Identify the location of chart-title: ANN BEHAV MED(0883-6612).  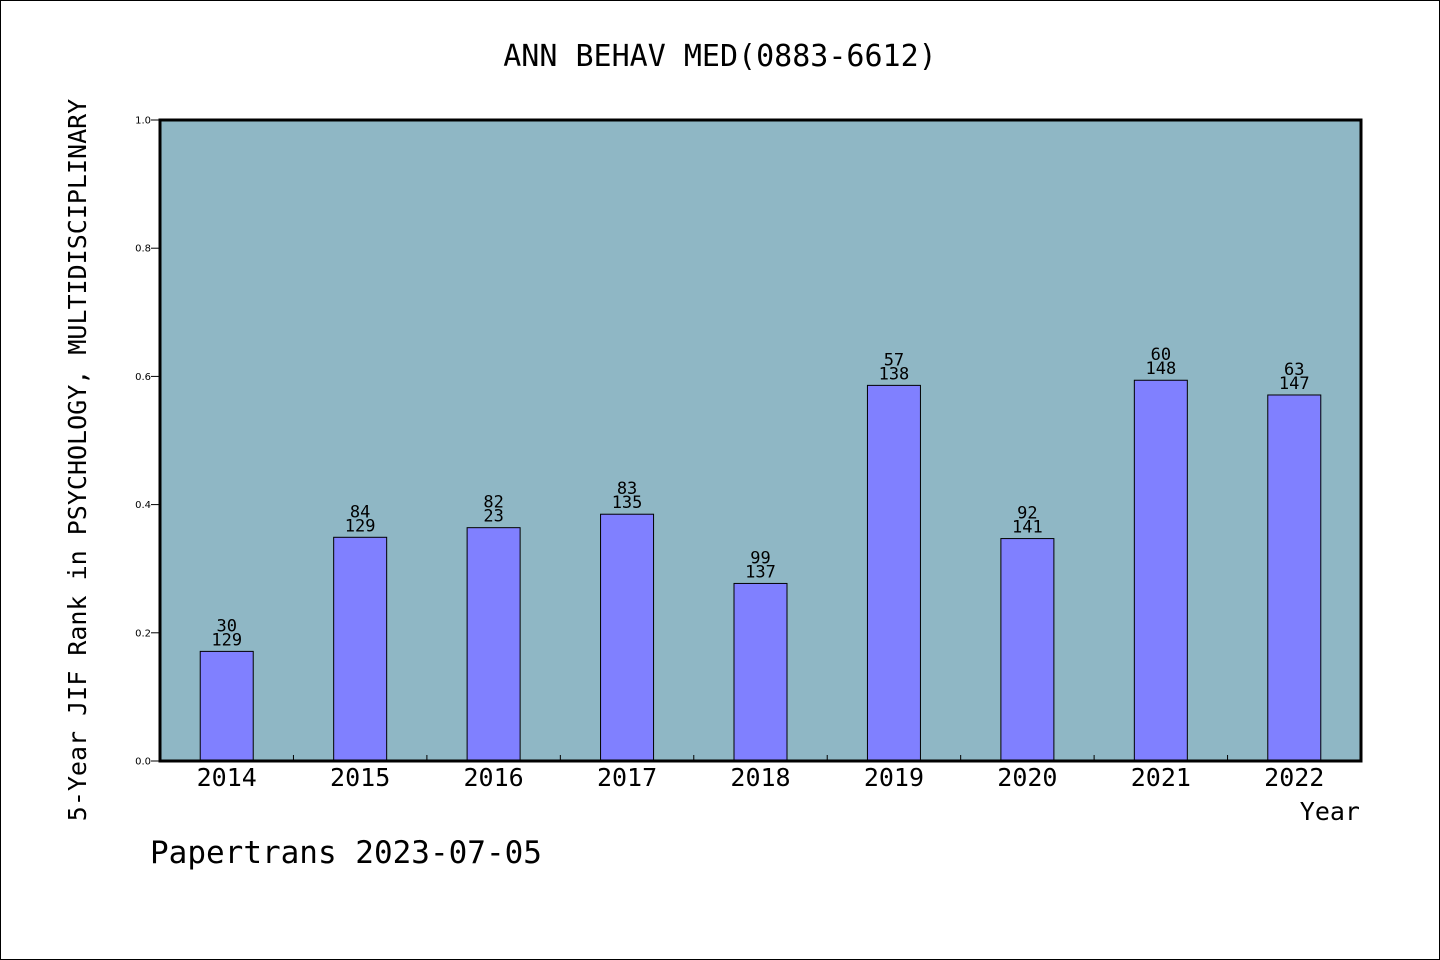
(719, 56).